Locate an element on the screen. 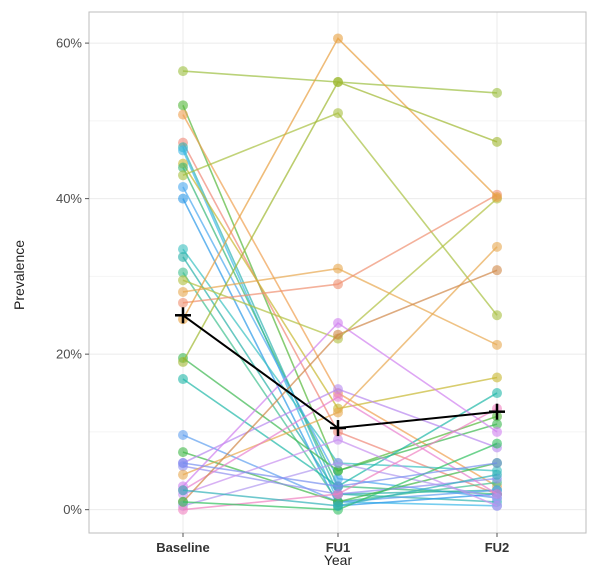 Image resolution: width=590 pixels, height=567 pixels. y-tick-label-3: 60% is located at coordinates (69, 43).